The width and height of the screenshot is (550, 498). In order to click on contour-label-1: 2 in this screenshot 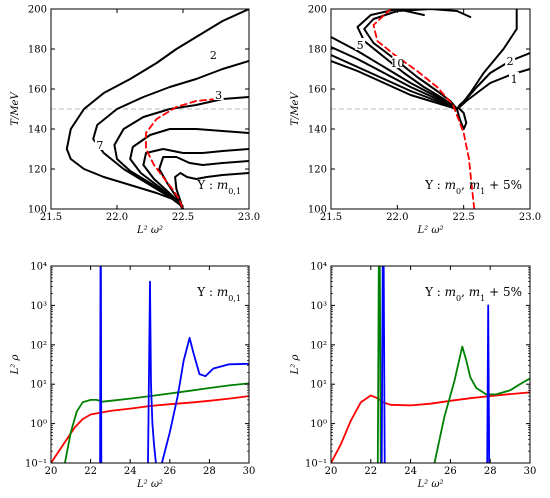, I will do `click(213, 55)`.